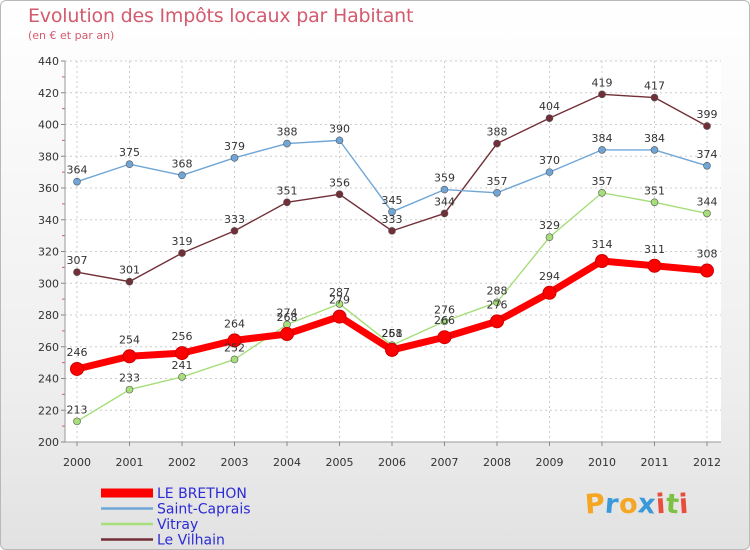 The height and width of the screenshot is (550, 750). Describe the element at coordinates (48, 220) in the screenshot. I see `y-tick-label: 340` at that location.